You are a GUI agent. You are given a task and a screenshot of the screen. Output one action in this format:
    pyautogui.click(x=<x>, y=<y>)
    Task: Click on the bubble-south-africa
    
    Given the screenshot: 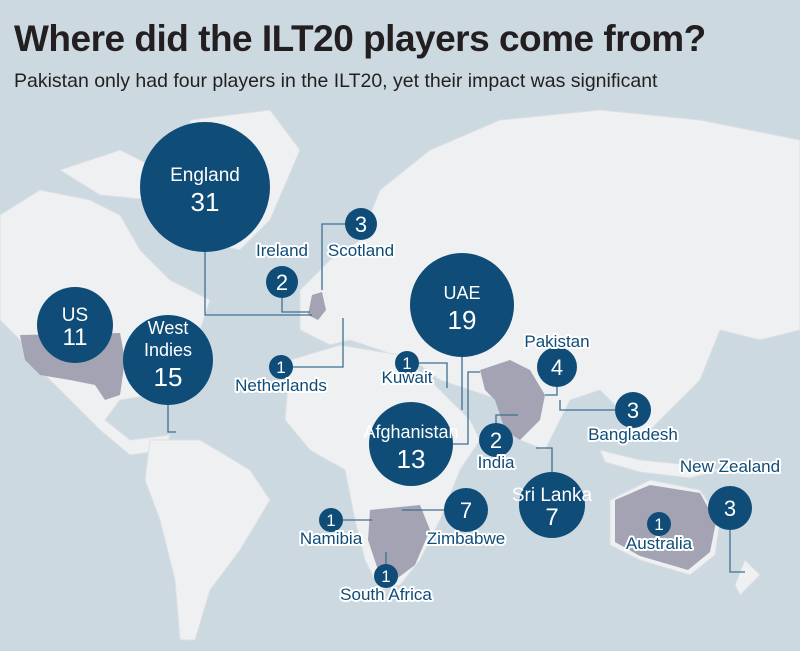 What is the action you would take?
    pyautogui.click(x=386, y=576)
    